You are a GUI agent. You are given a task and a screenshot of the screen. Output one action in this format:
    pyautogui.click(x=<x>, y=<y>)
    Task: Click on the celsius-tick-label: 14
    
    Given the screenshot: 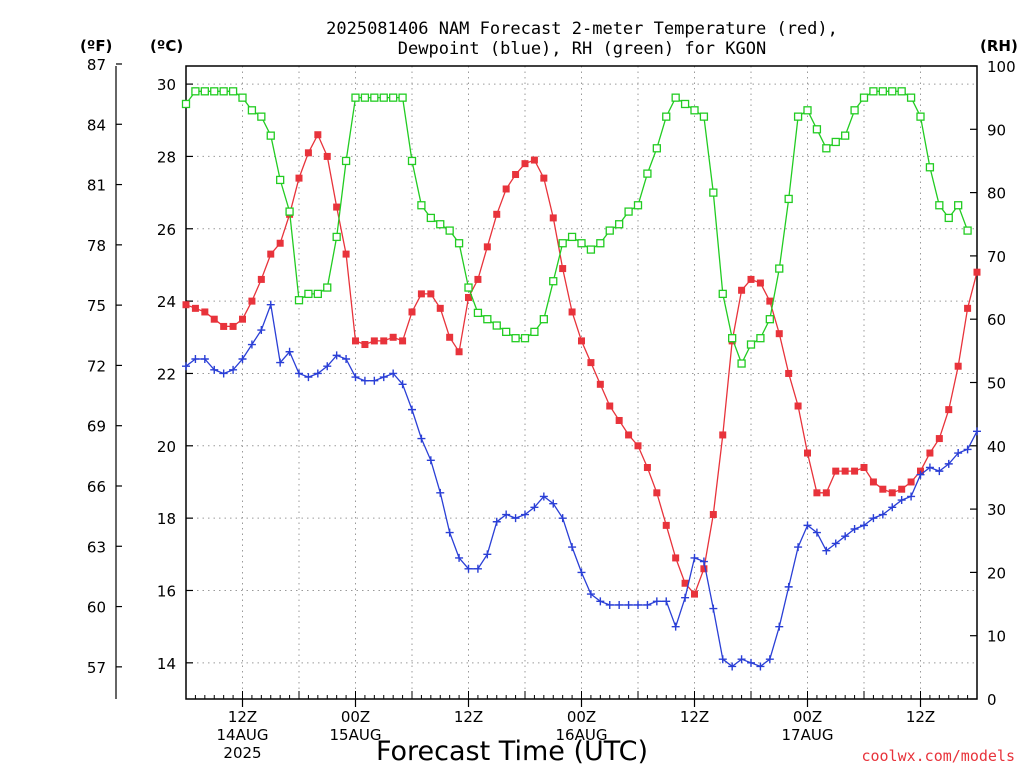 What is the action you would take?
    pyautogui.click(x=166, y=664)
    